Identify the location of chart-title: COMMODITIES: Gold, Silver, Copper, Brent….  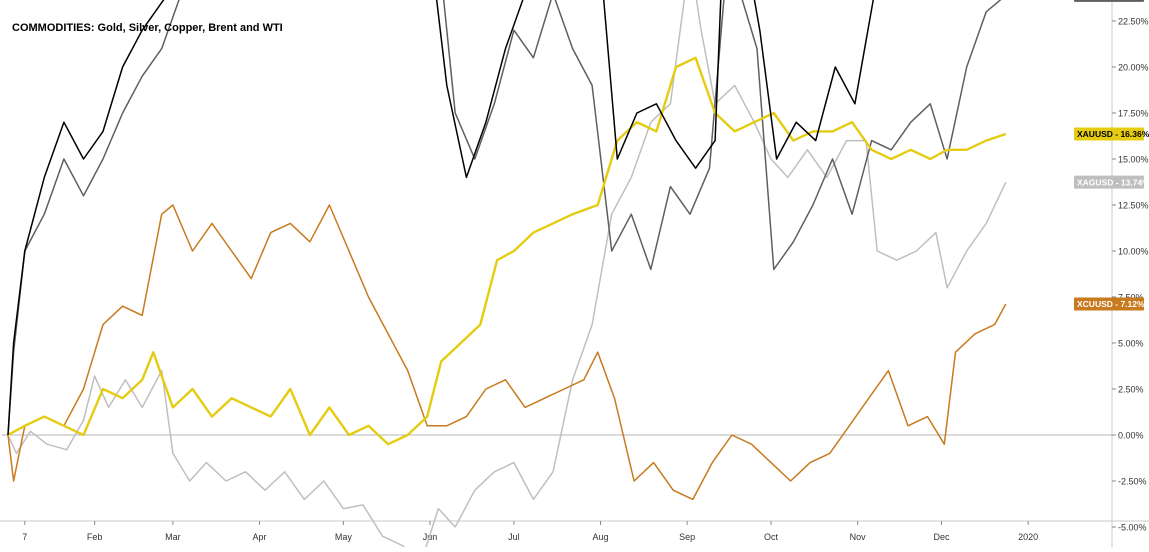
(147, 28).